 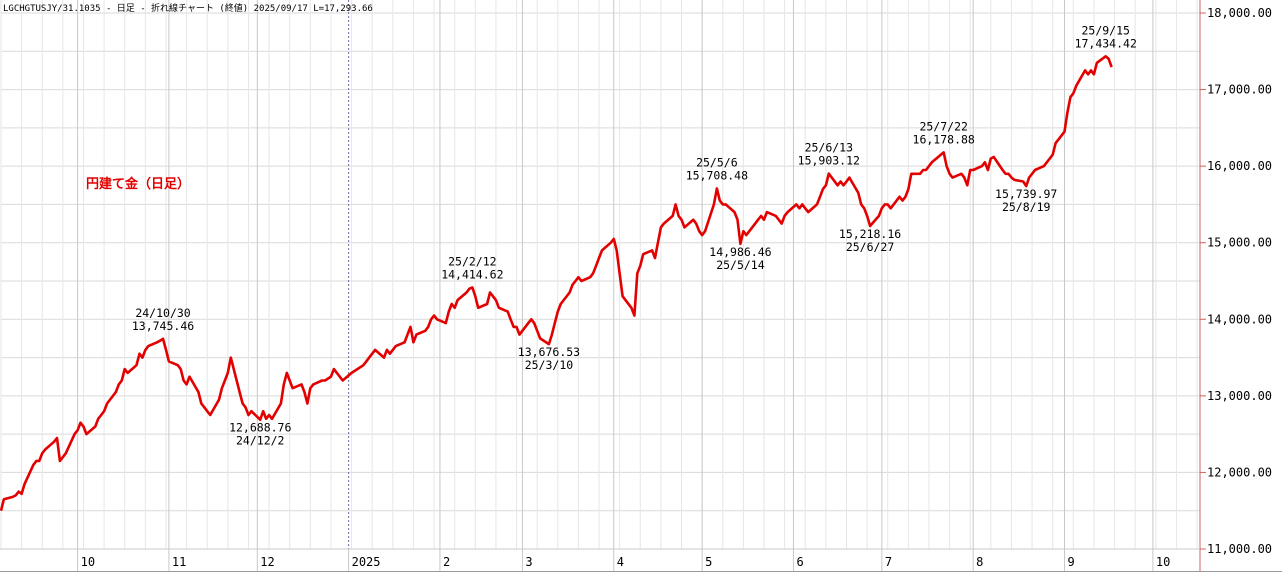 I want to click on y-tick-label: 13,000.00, so click(x=1239, y=396).